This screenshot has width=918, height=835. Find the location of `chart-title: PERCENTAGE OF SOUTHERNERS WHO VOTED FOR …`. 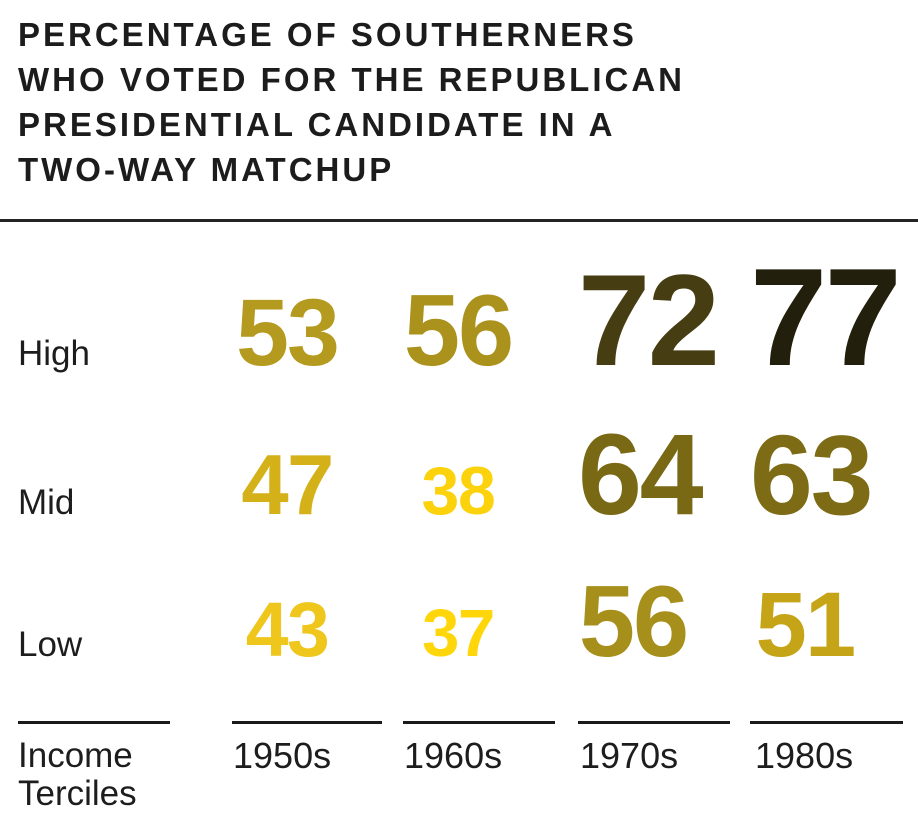

chart-title: PERCENTAGE OF SOUTHERNERS WHO VOTED FOR … is located at coordinates (351, 102).